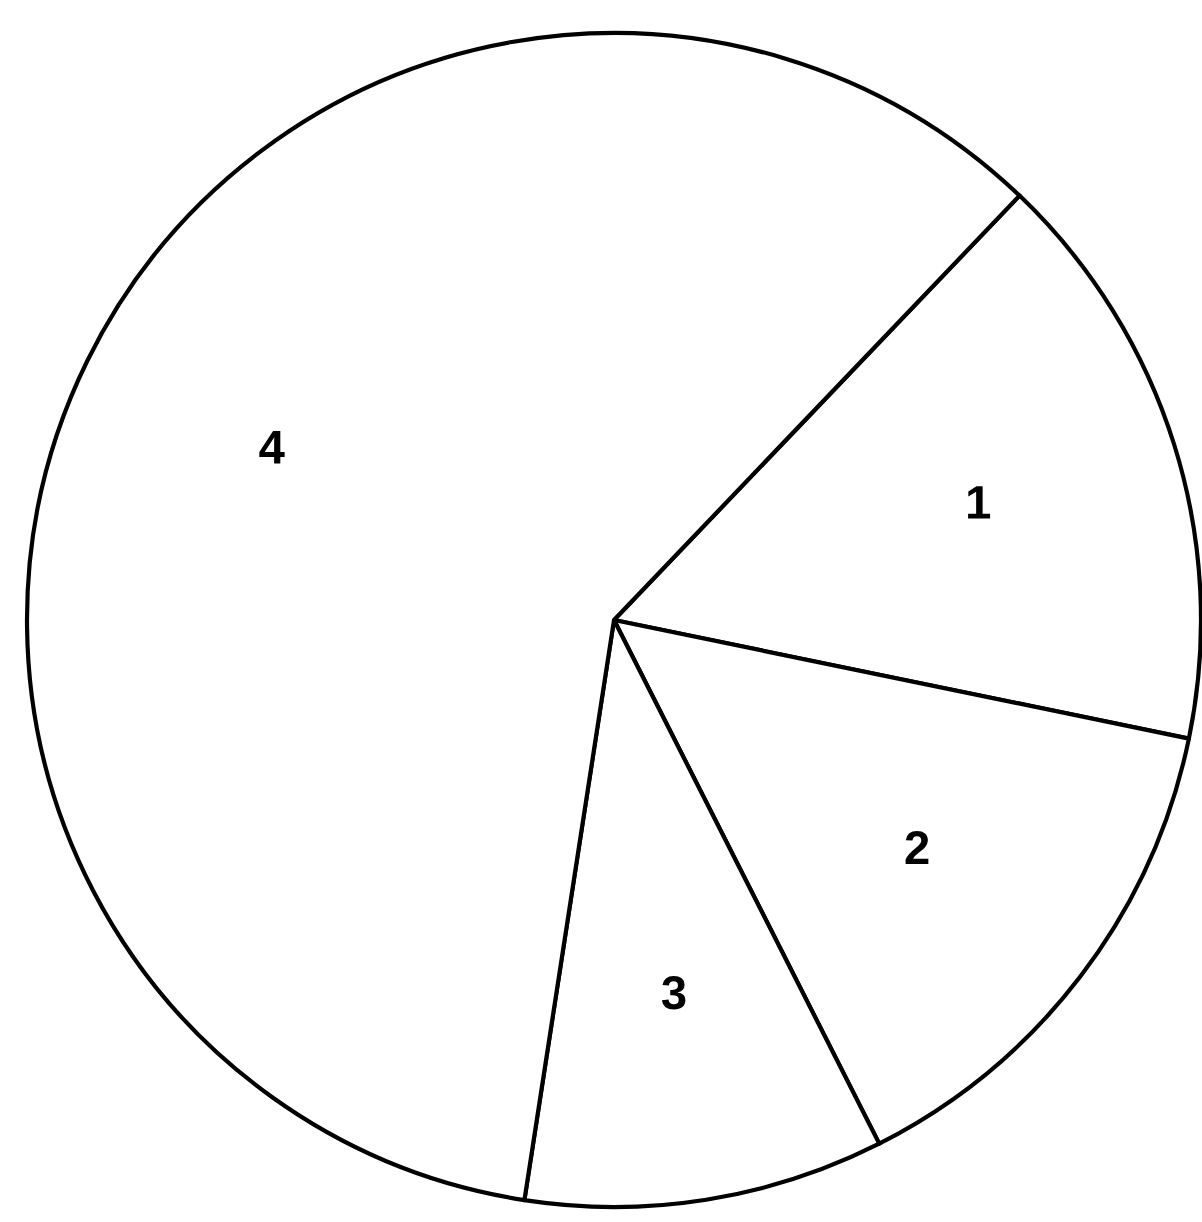 This screenshot has height=1222, width=1202. I want to click on slice-label: 3, so click(673, 993).